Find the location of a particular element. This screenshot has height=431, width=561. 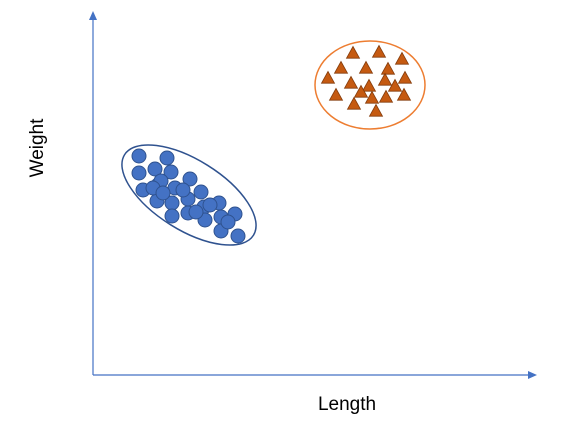

circle-cluster-boundary is located at coordinates (189, 195).